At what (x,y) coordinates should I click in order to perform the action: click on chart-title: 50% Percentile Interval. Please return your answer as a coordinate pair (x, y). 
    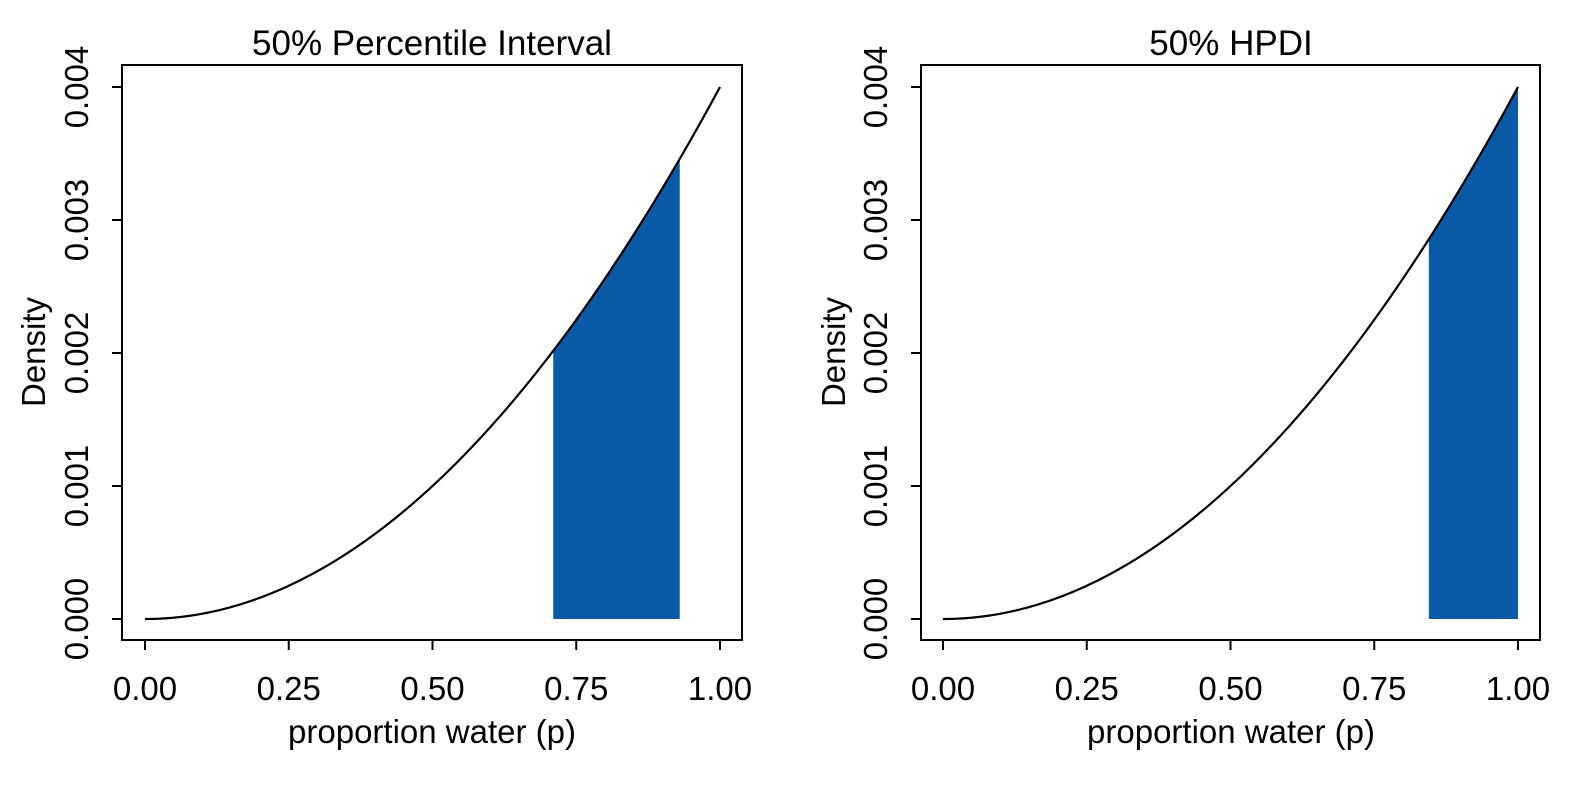
    Looking at the image, I should click on (432, 43).